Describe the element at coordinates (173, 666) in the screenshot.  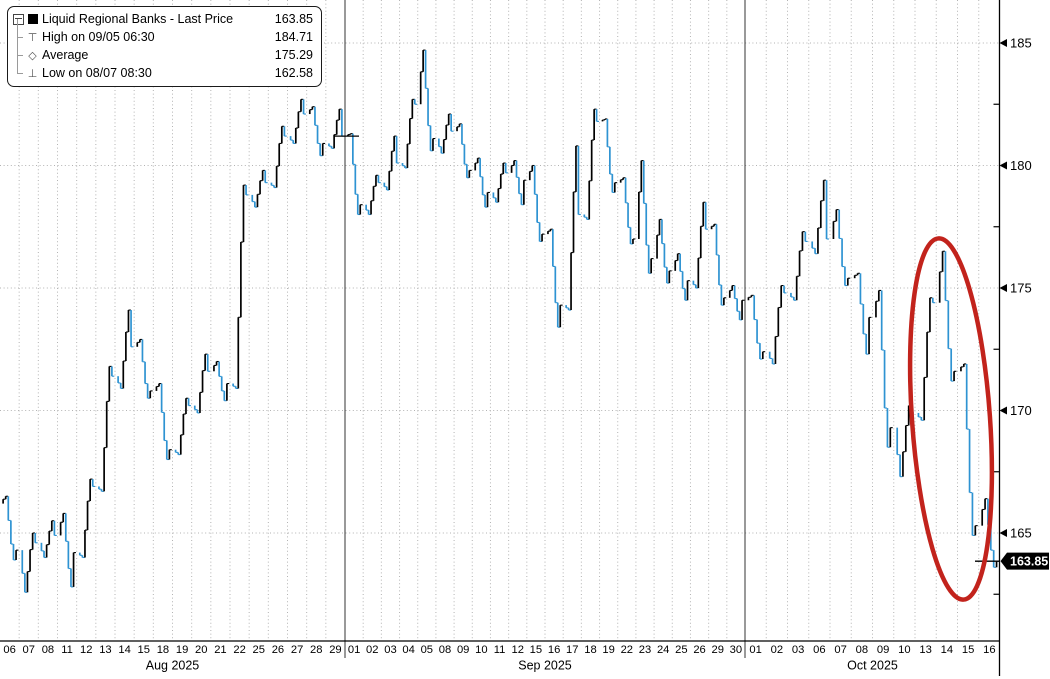
I see `month-label: Aug 2025` at that location.